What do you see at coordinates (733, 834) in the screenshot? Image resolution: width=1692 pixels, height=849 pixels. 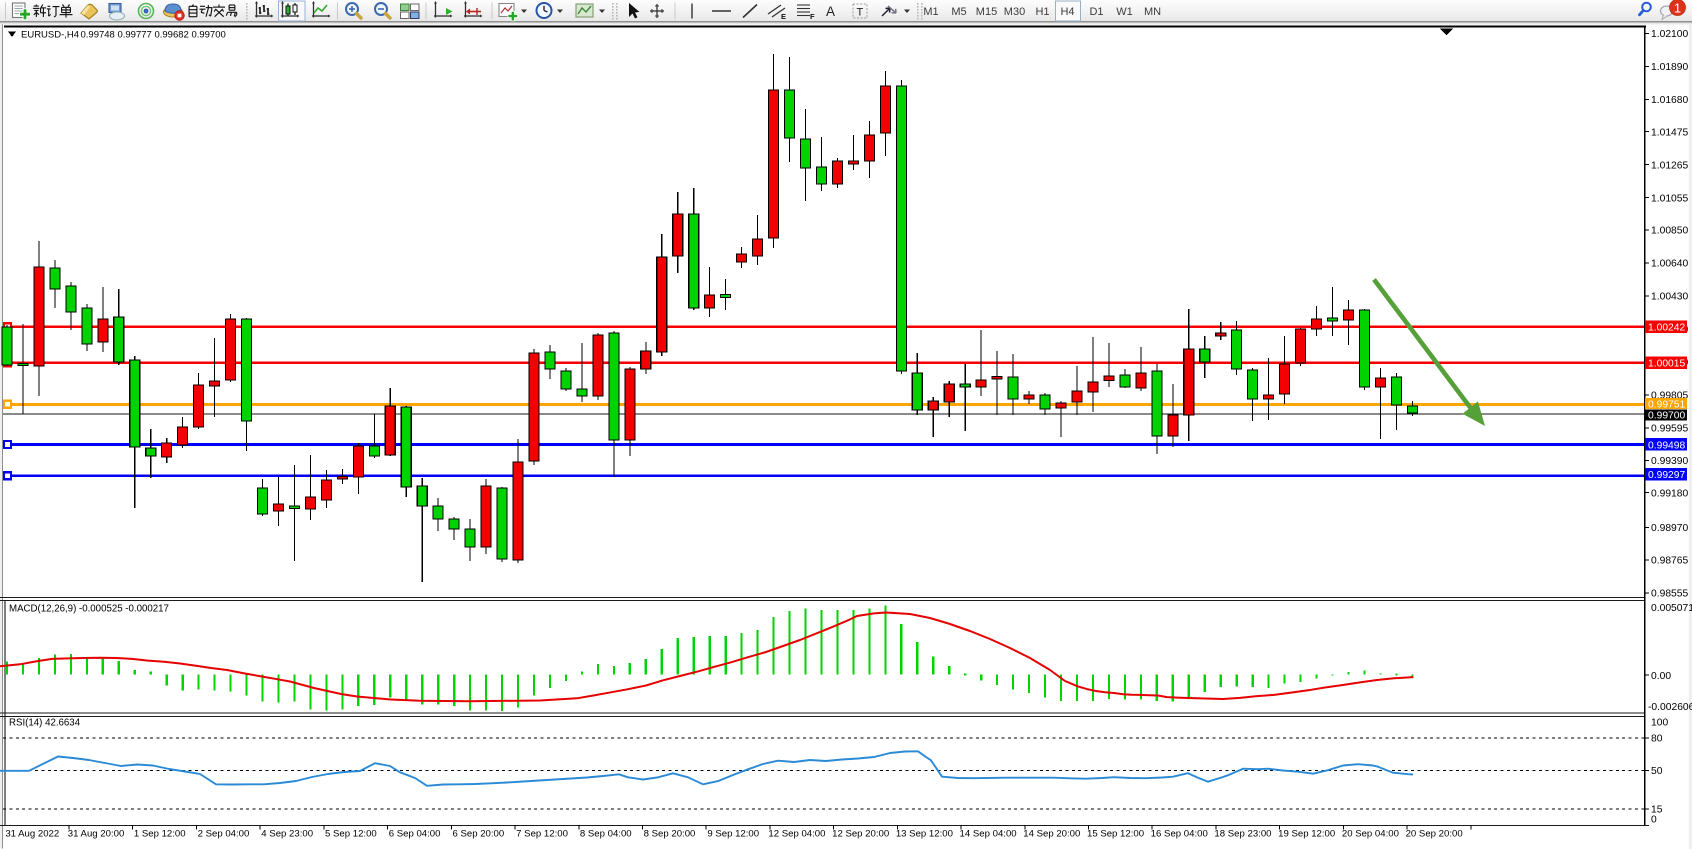 I see `svg-text: 9 Sep 12:00` at bounding box center [733, 834].